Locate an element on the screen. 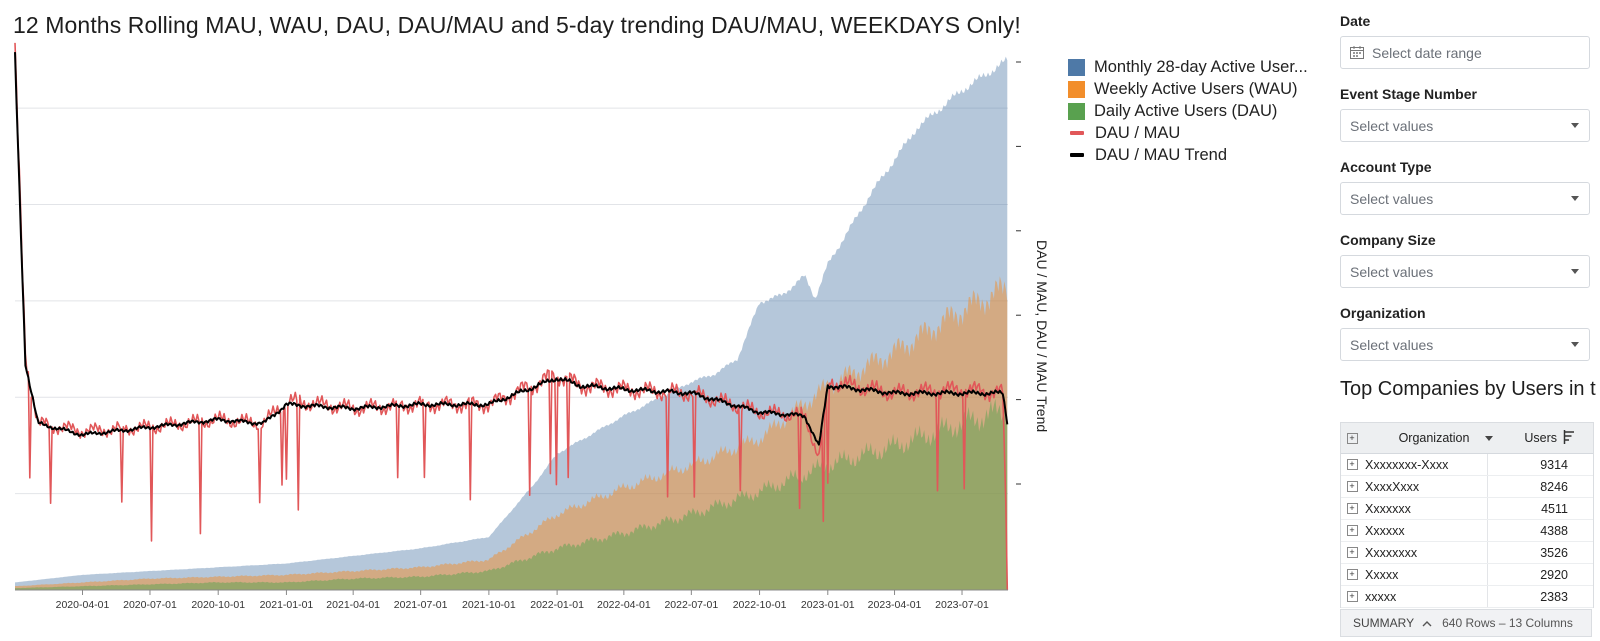 The image size is (1600, 641). legend-label: Weekly Active Users (WAU) is located at coordinates (1196, 88).